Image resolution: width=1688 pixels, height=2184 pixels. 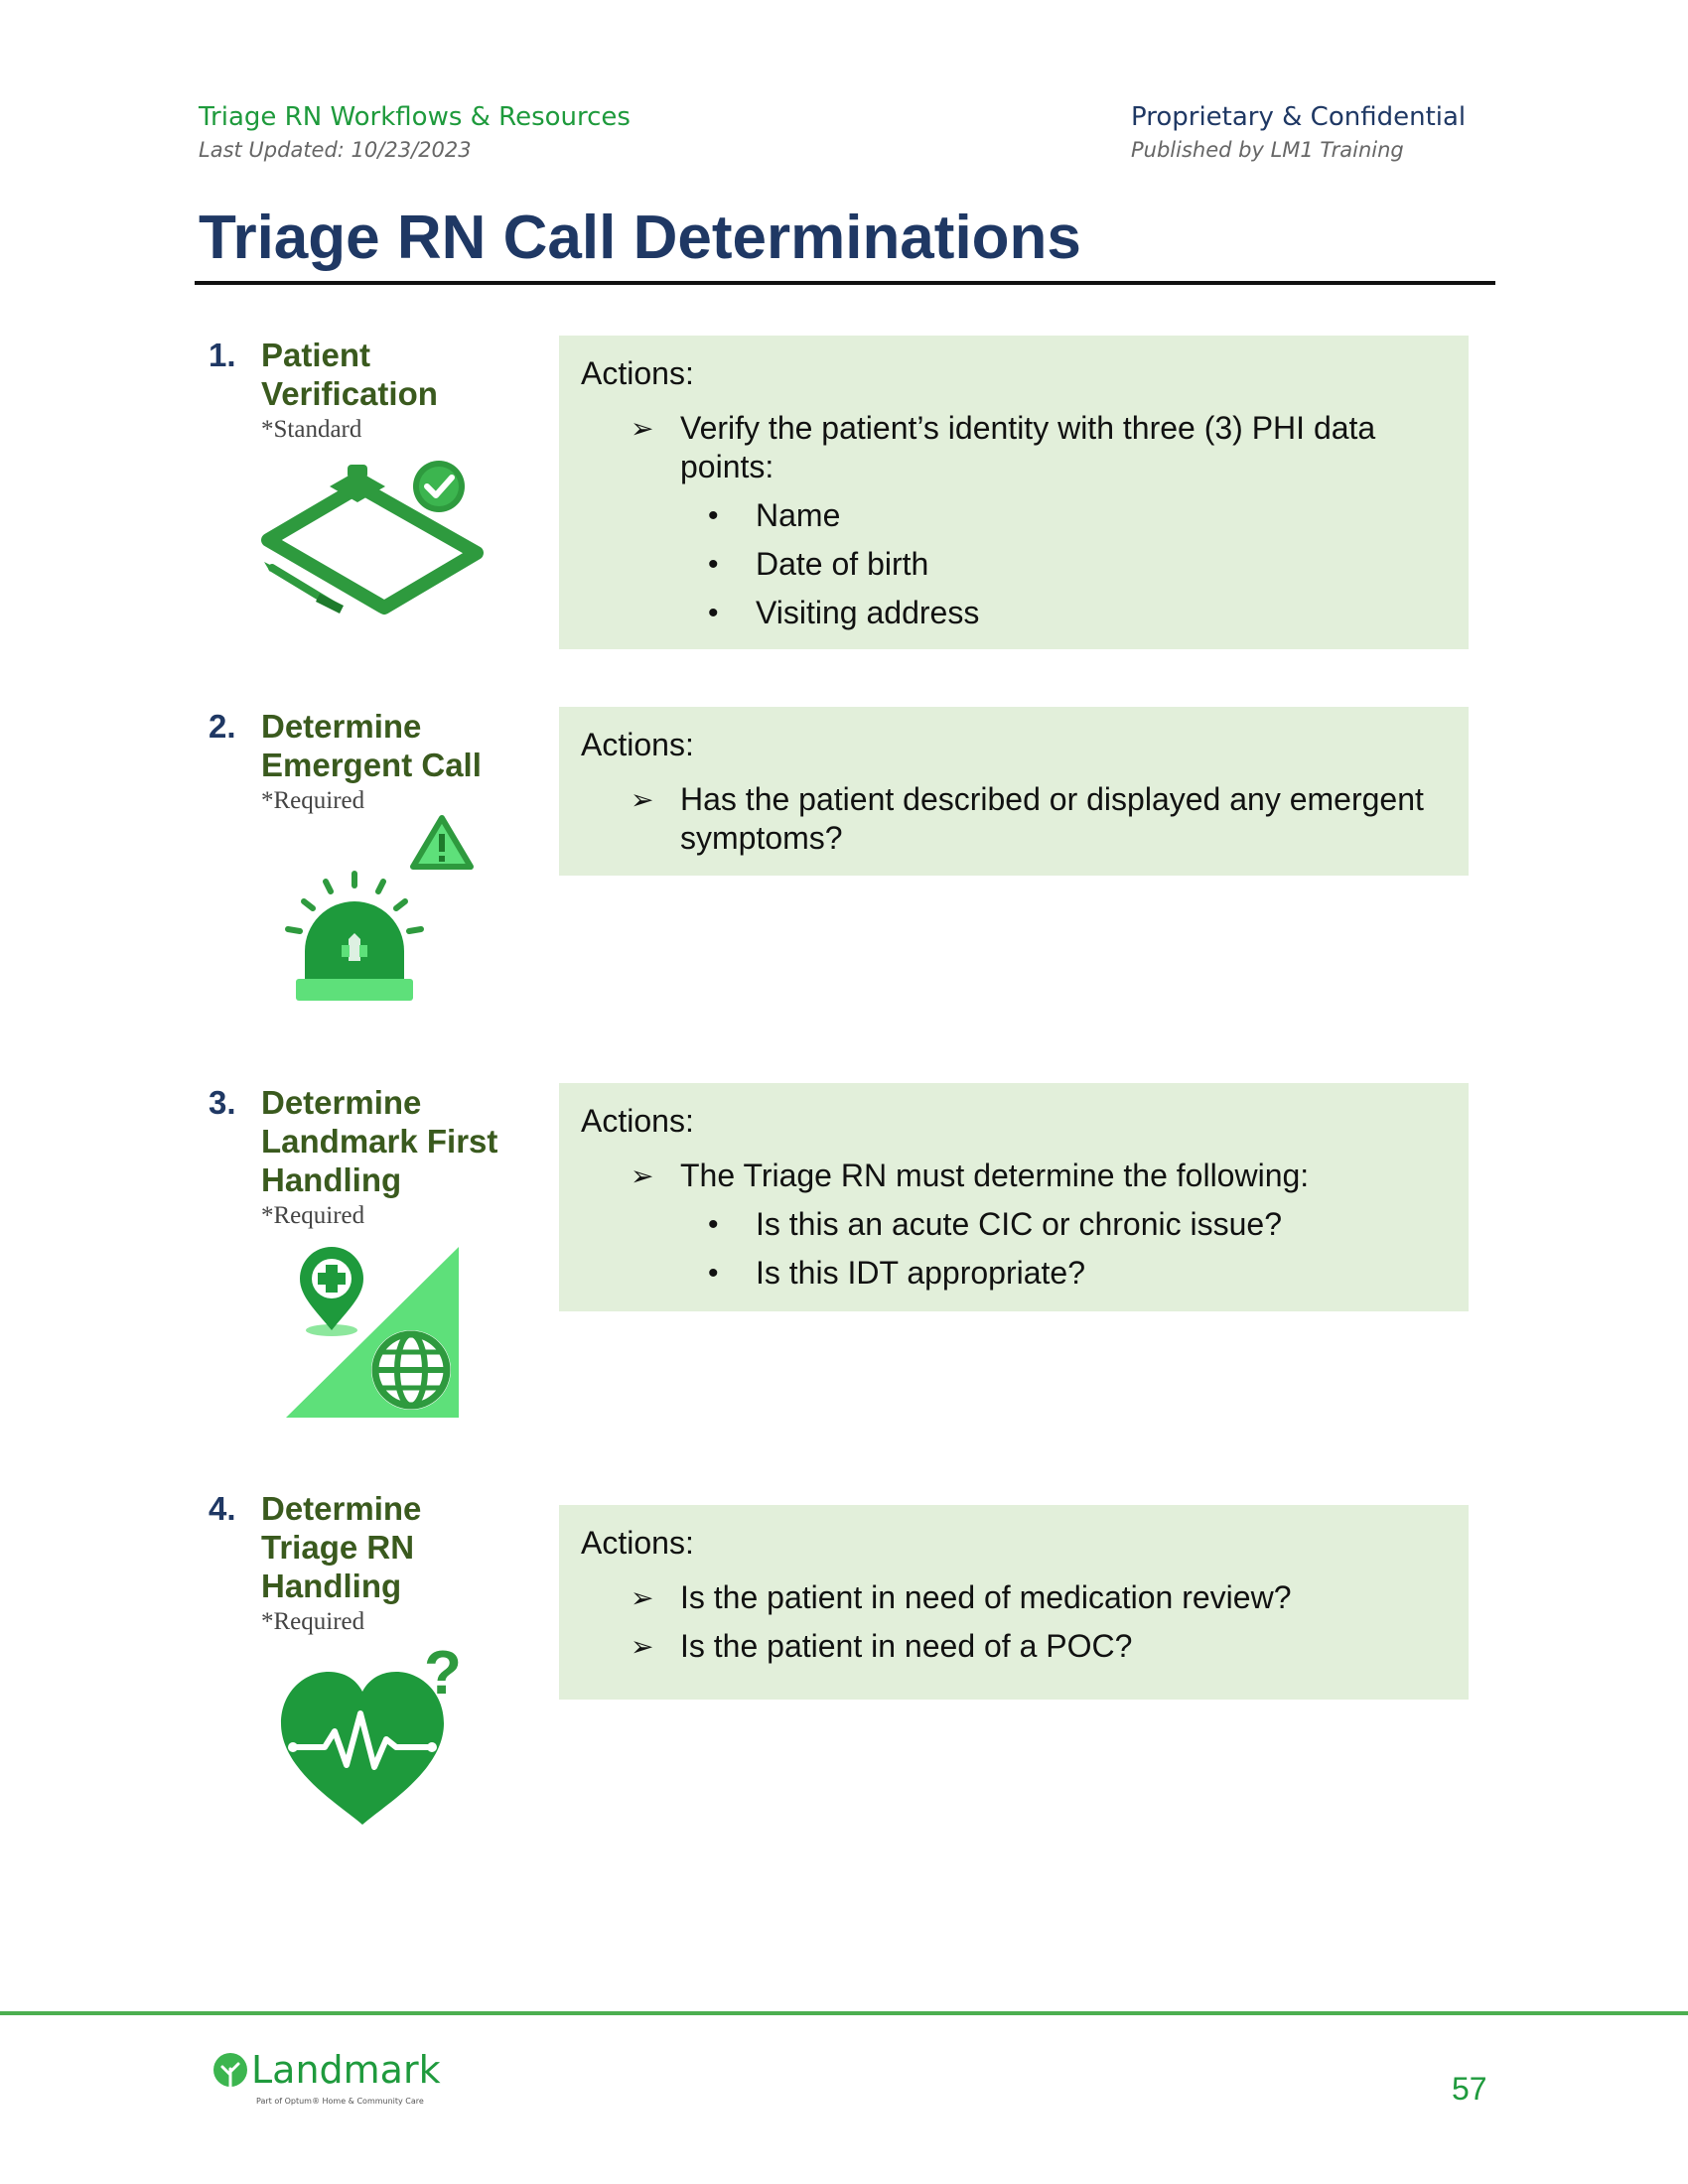 I want to click on step-3-title: Determine Landmark First Handling, so click(x=379, y=1141).